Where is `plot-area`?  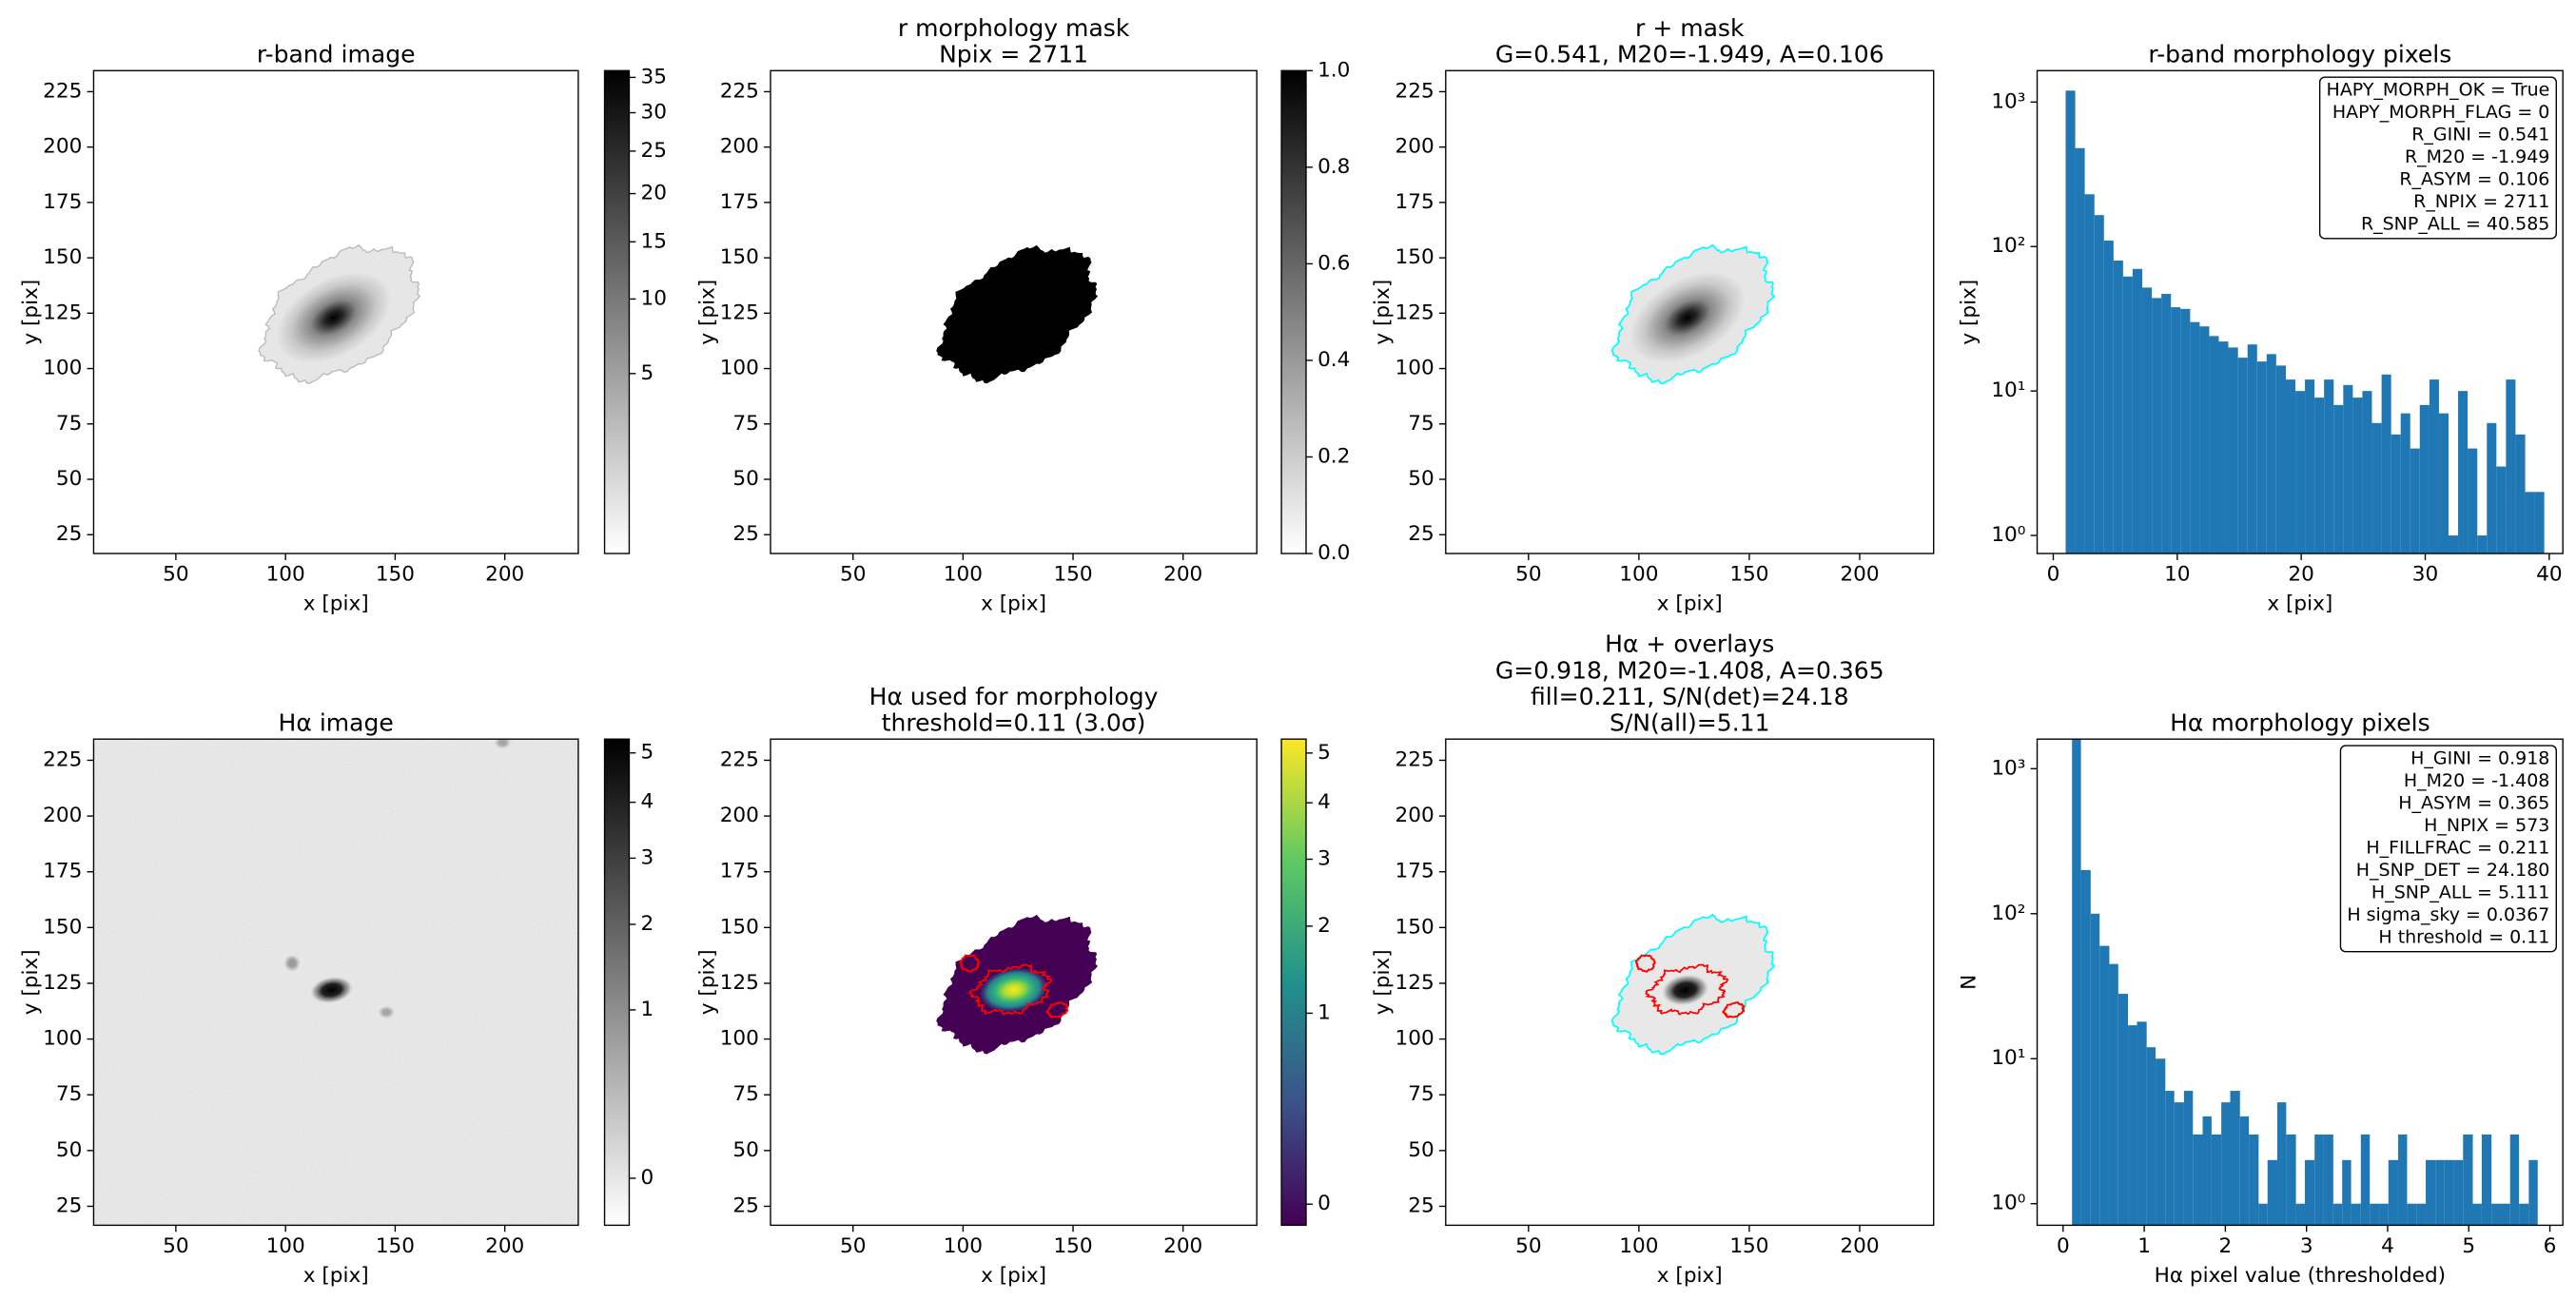
plot-area is located at coordinates (340, 314).